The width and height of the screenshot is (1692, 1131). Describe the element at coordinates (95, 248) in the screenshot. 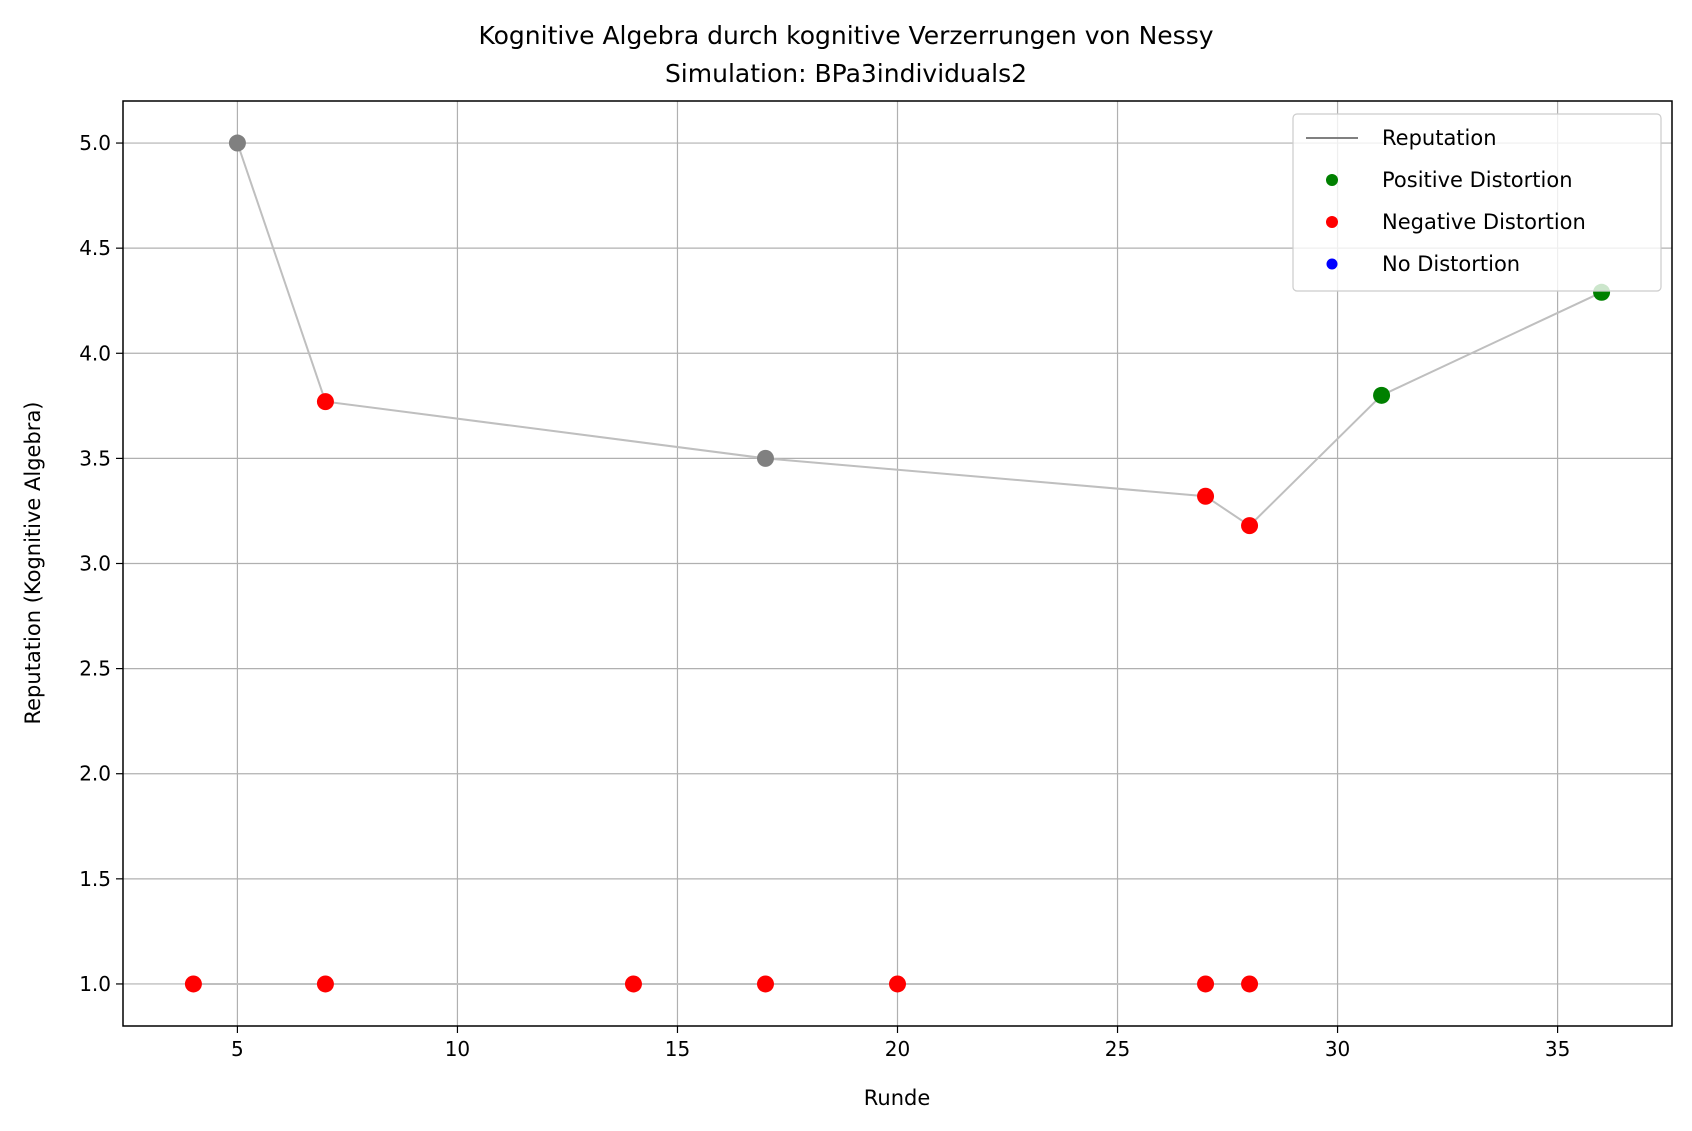

I see `y-tick-label: 4.5` at that location.